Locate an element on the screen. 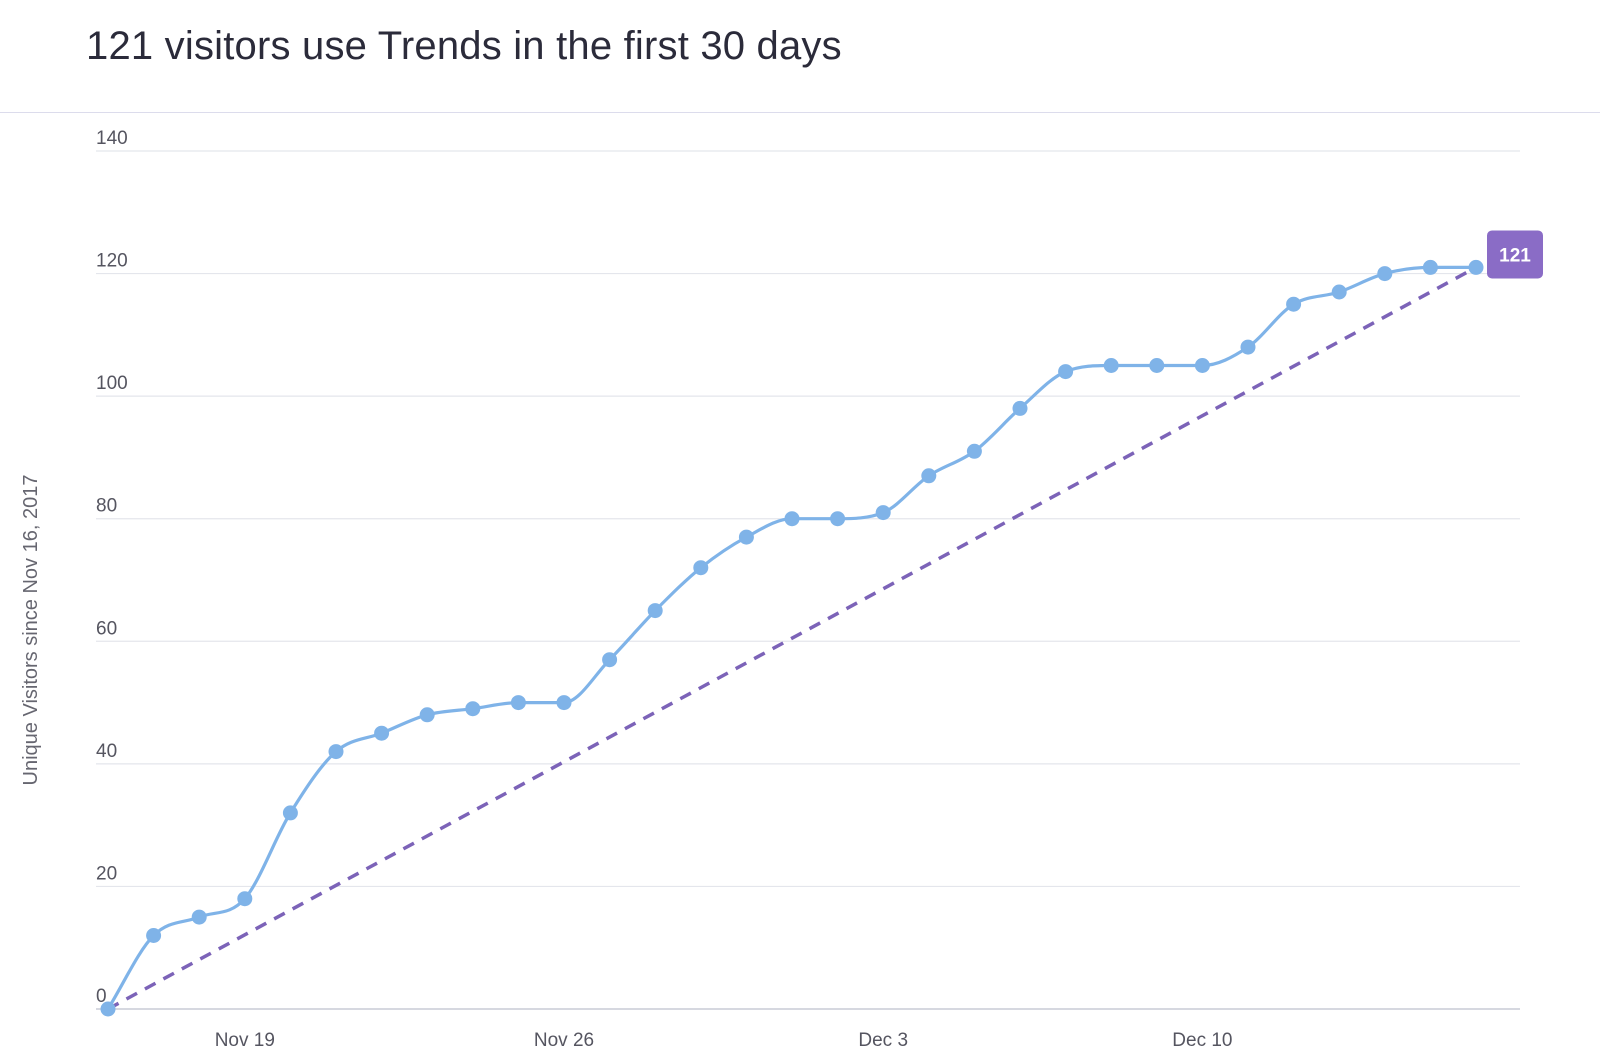 The height and width of the screenshot is (1064, 1600). y-tick-label: 140 is located at coordinates (112, 138).